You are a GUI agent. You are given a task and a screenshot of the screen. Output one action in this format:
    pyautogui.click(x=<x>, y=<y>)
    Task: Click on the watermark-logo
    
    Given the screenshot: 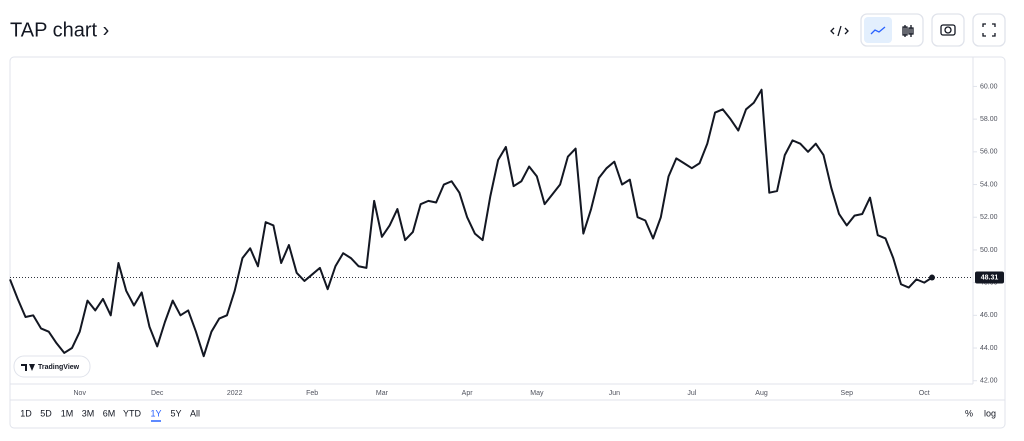 What is the action you would take?
    pyautogui.click(x=28, y=367)
    